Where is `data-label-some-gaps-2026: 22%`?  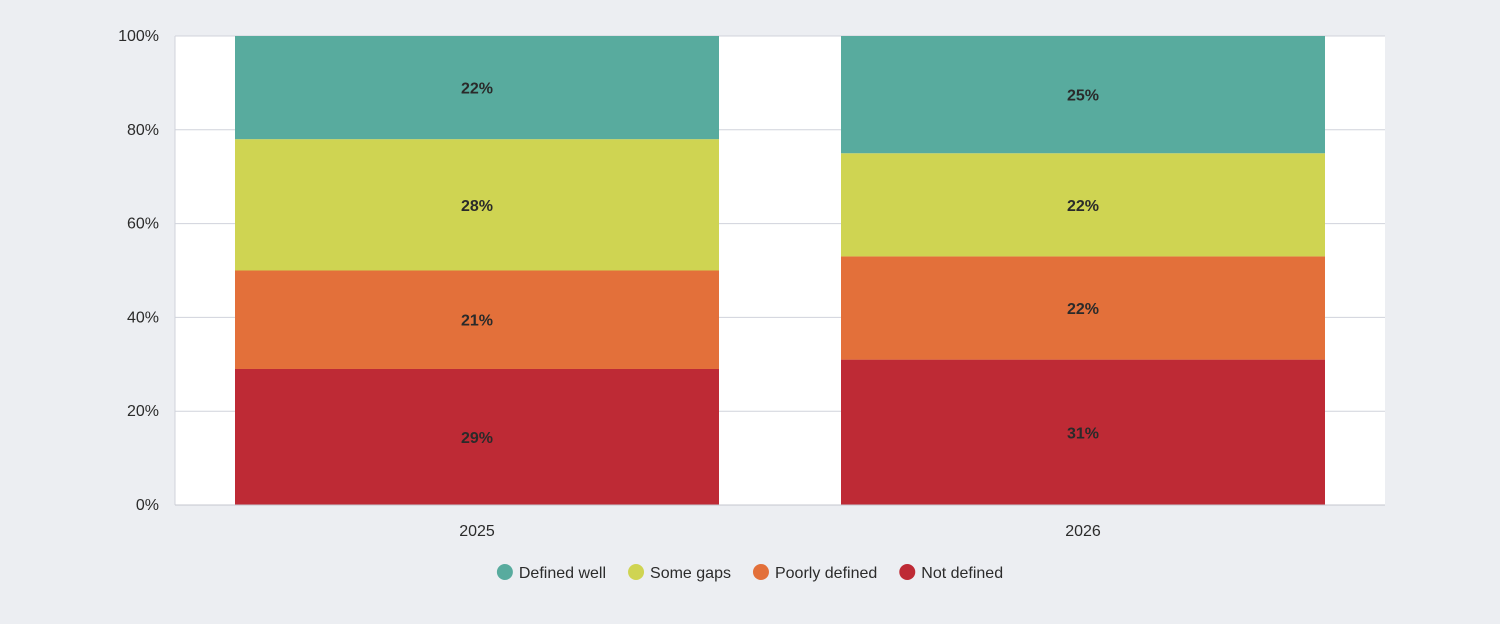 data-label-some-gaps-2026: 22% is located at coordinates (1083, 206).